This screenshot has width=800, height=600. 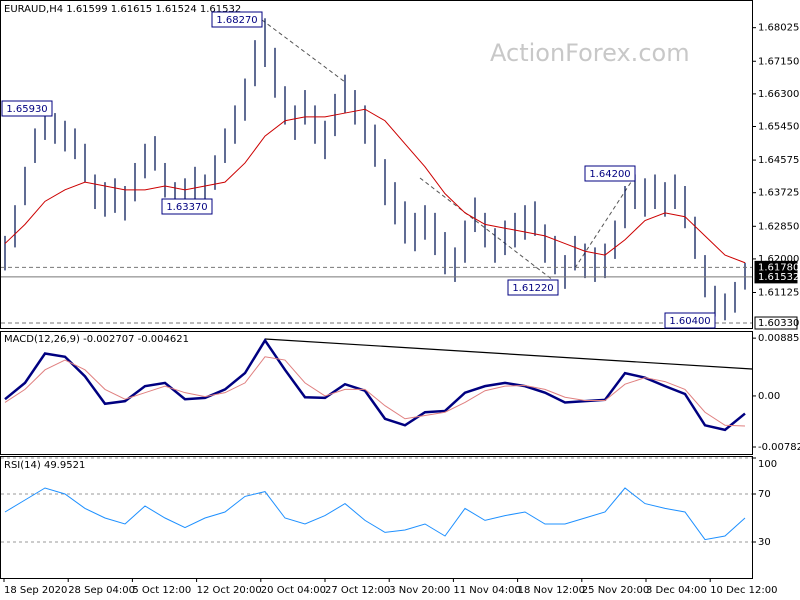 What do you see at coordinates (357, 590) in the screenshot?
I see `x-tick-label: 27 Oct 12:00` at bounding box center [357, 590].